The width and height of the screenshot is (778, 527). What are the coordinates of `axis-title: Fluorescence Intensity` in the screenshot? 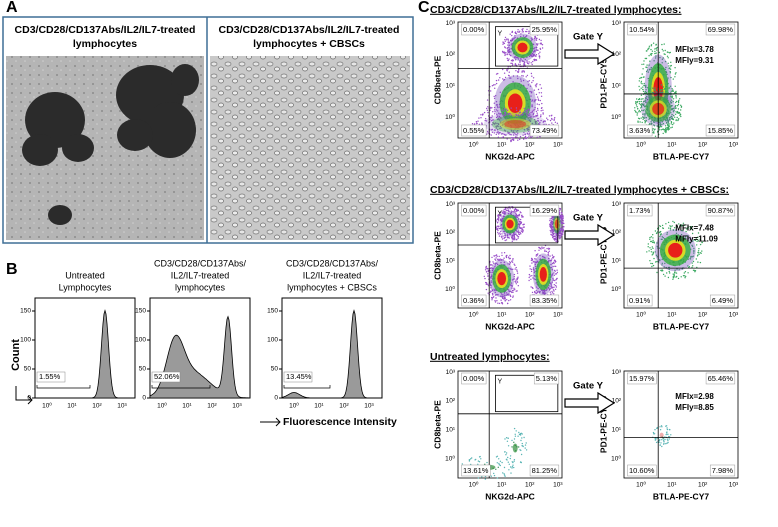 It's located at (340, 422).